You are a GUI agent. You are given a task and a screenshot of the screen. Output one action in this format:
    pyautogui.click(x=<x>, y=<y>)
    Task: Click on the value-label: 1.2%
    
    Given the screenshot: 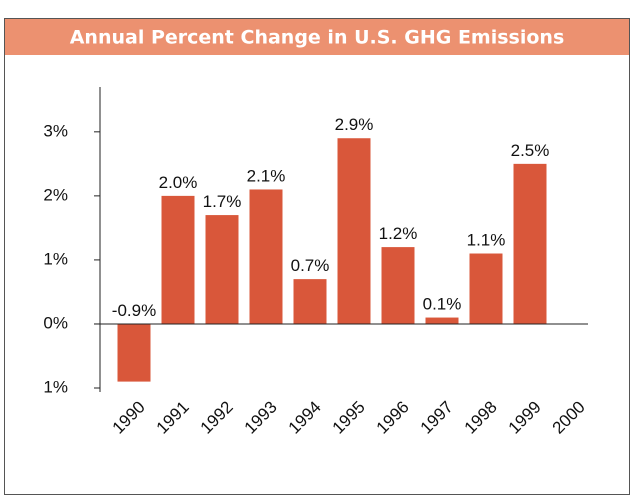 What is the action you would take?
    pyautogui.click(x=398, y=233)
    